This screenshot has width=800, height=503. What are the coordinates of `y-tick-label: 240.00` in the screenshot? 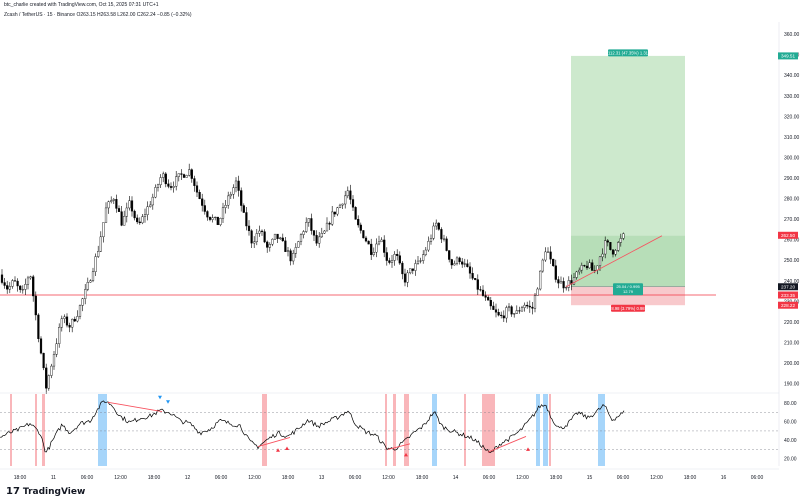 It's located at (792, 282).